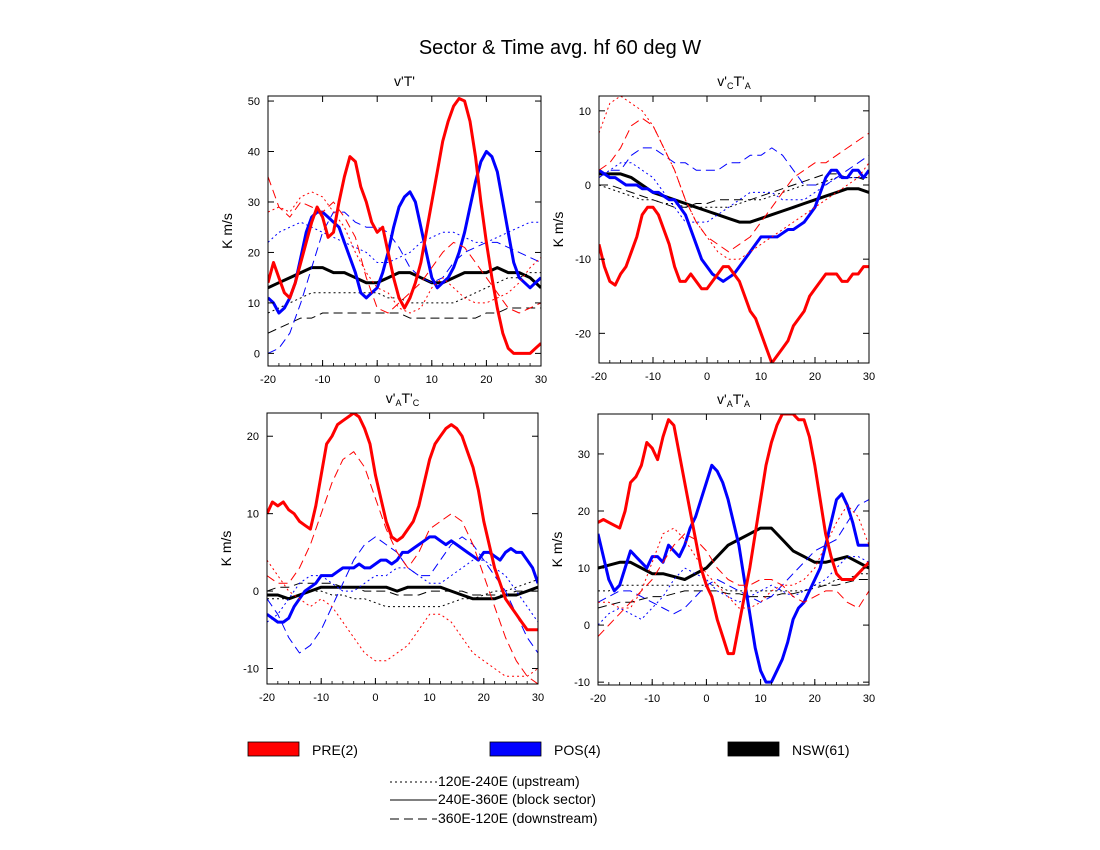 Image resolution: width=1100 pixels, height=850 pixels. Describe the element at coordinates (560, 48) in the screenshot. I see `figure-title: Sector & Time avg. hf 60 deg W` at that location.